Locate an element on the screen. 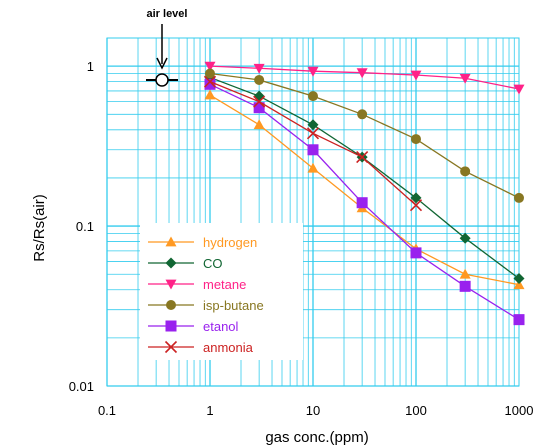  legend-label: metane is located at coordinates (224, 284).